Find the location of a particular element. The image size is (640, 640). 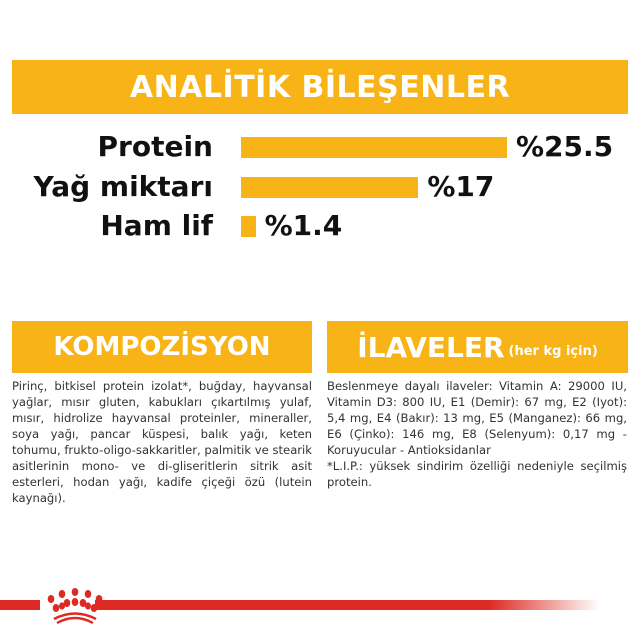

composition-header: KOMPOZİSYON is located at coordinates (162, 347).